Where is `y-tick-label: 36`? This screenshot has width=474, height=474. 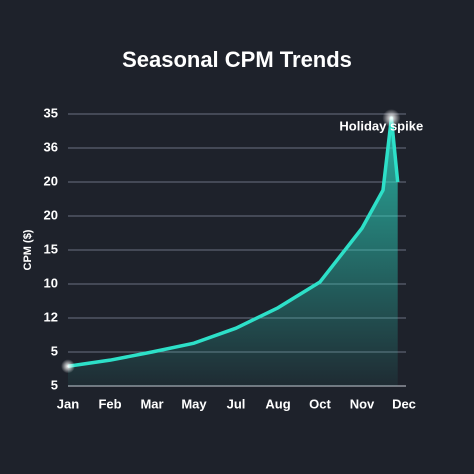
y-tick-label: 36 is located at coordinates (51, 146).